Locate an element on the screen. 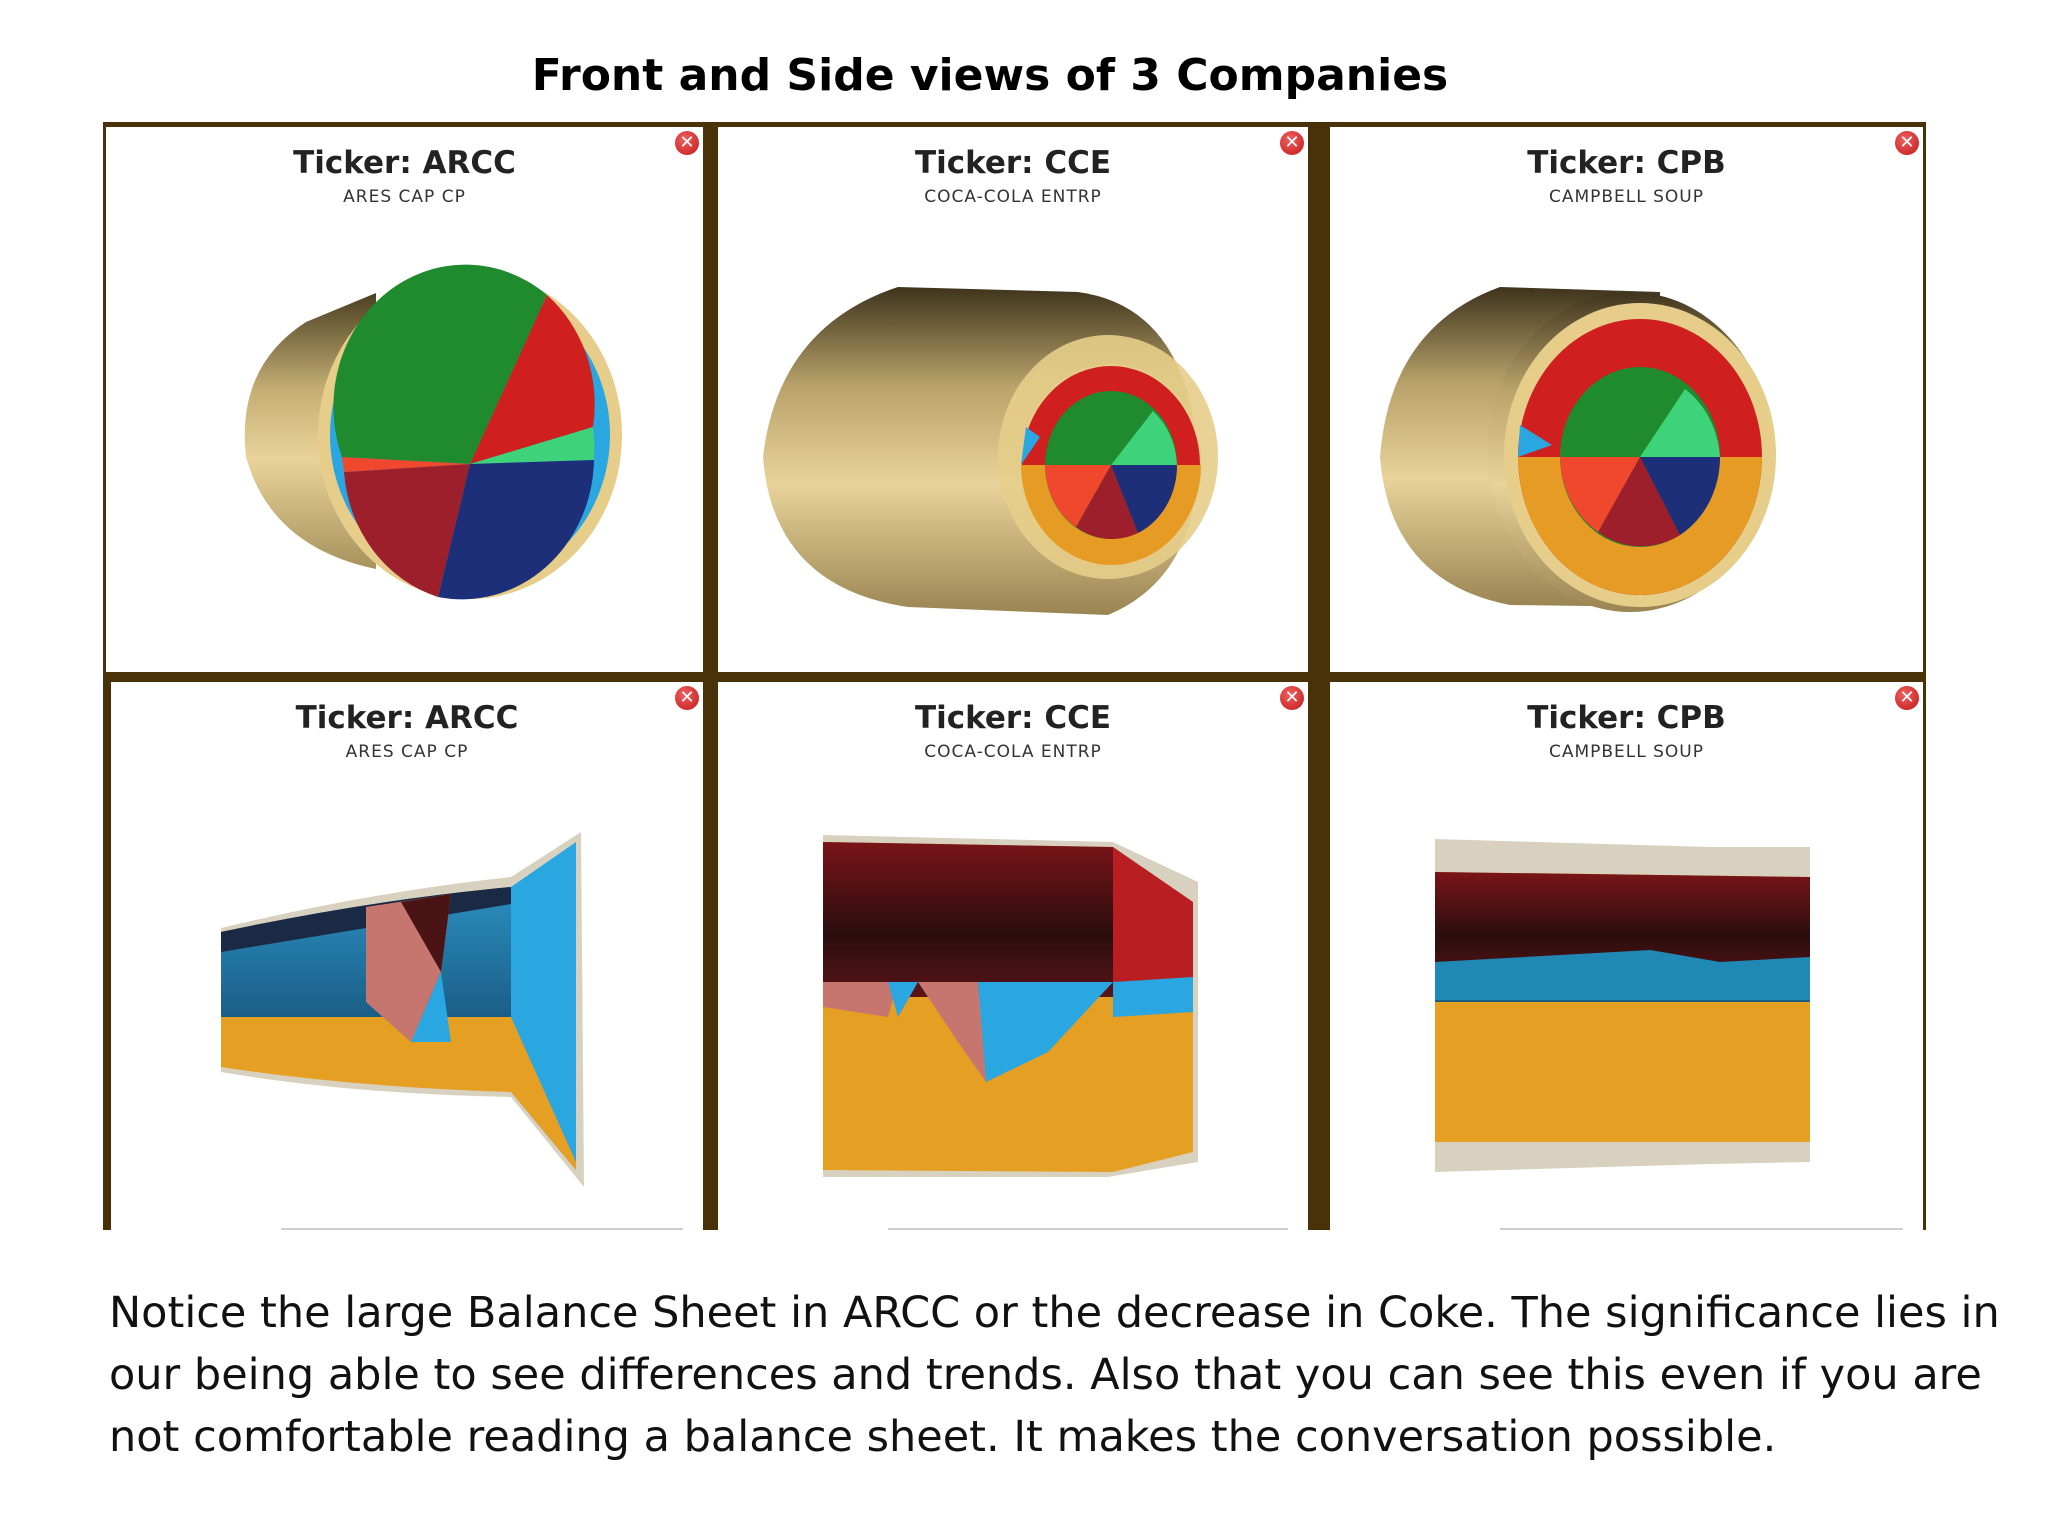 The height and width of the screenshot is (1536, 2048). side-panel-cpb: Ticker: CPB CAMPBELL SOUP ✕ is located at coordinates (1626, 956).